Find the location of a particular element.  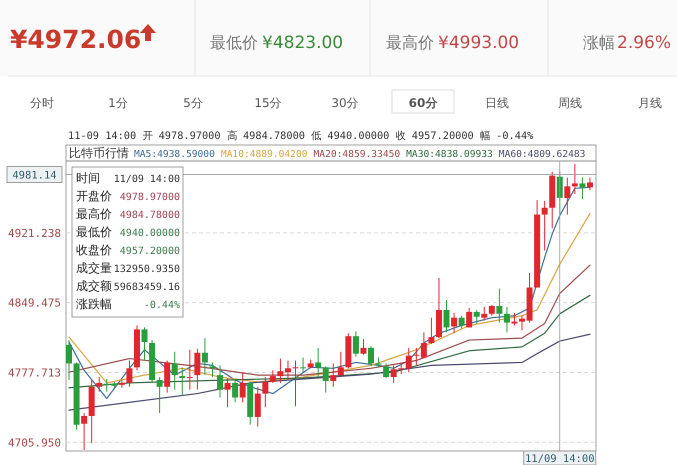

text: 60分 is located at coordinates (423, 103).